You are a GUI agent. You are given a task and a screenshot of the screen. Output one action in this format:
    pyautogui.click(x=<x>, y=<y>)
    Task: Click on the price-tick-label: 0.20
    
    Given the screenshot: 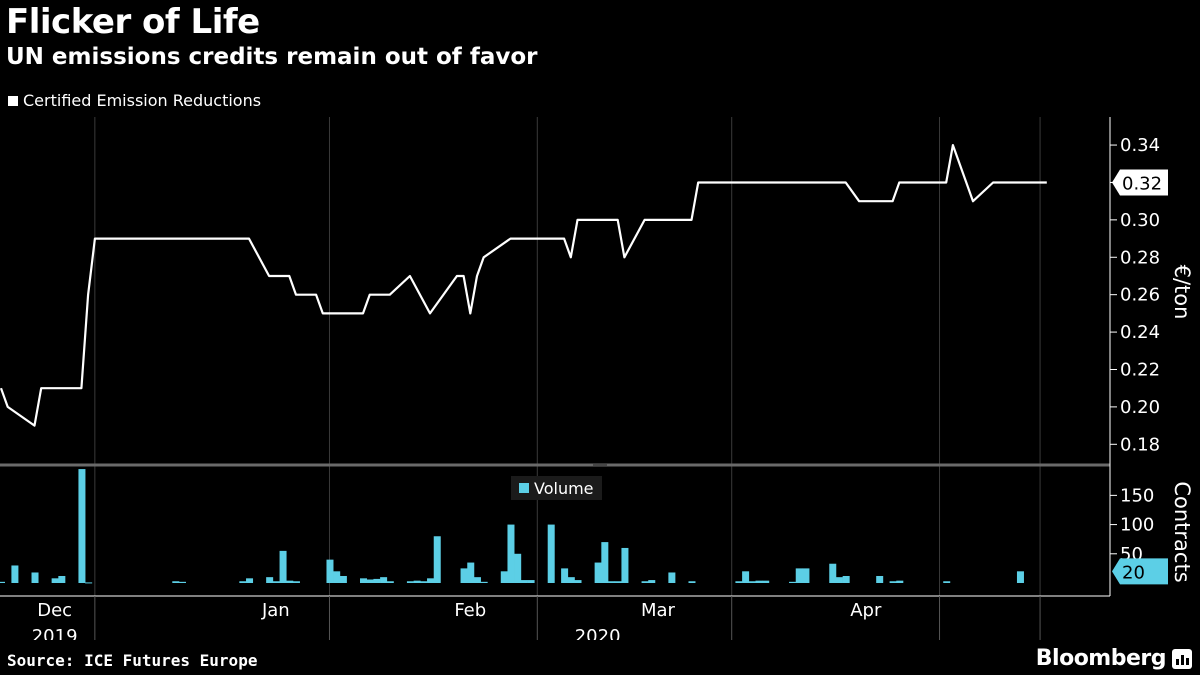 What is the action you would take?
    pyautogui.click(x=1140, y=407)
    